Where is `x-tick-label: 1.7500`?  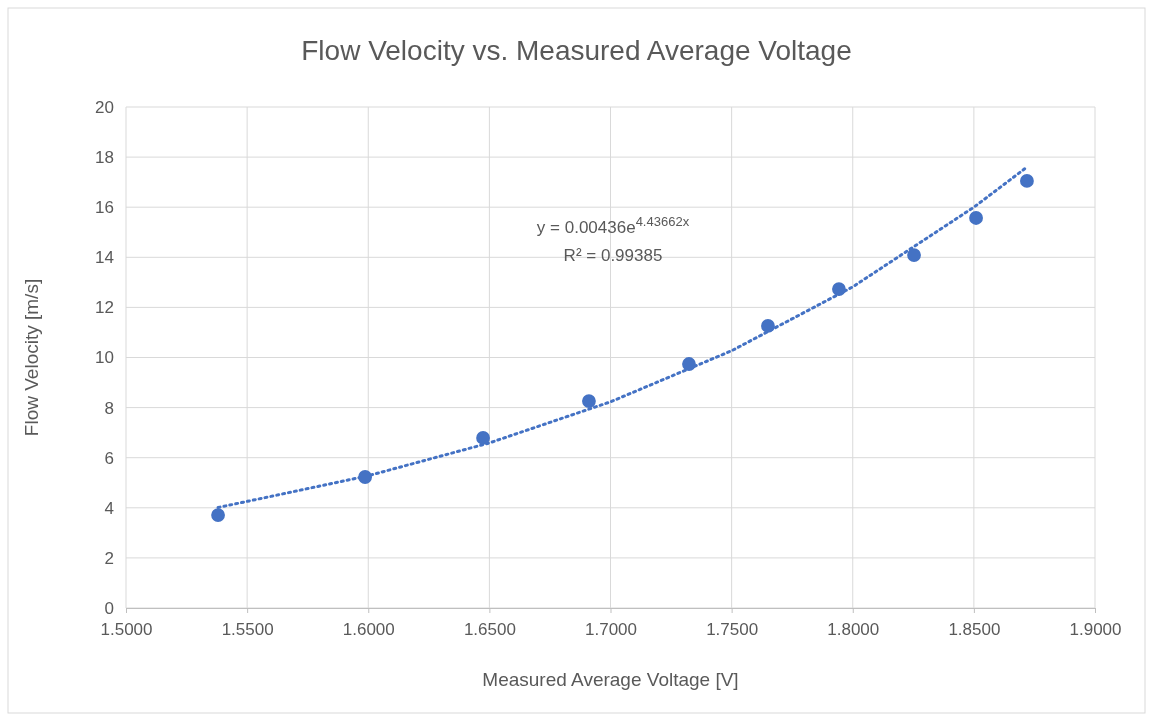
x-tick-label: 1.7500 is located at coordinates (732, 629).